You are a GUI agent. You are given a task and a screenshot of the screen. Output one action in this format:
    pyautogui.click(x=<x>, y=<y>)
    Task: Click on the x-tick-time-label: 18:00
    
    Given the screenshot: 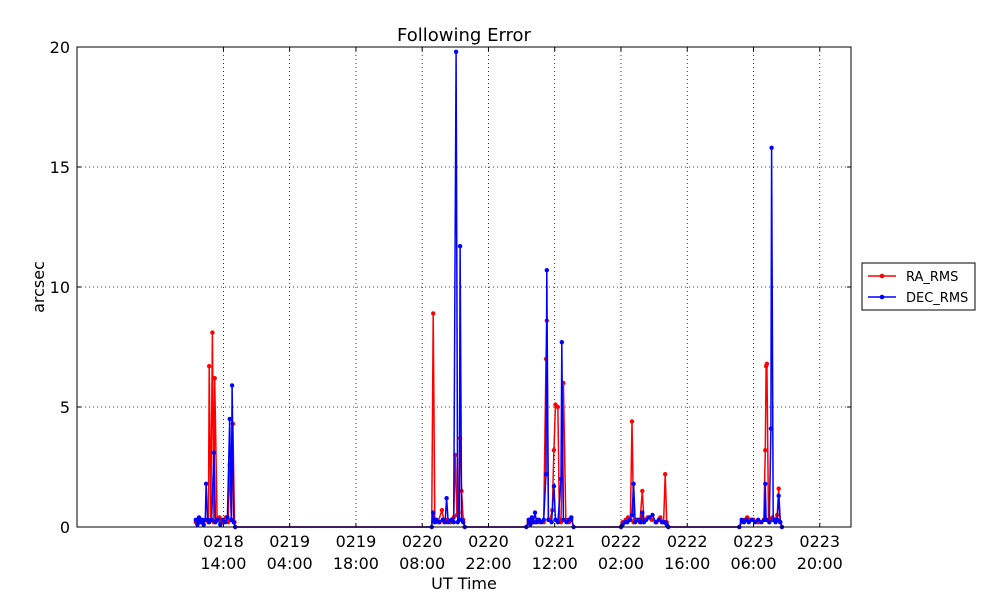 What is the action you would take?
    pyautogui.click(x=356, y=563)
    